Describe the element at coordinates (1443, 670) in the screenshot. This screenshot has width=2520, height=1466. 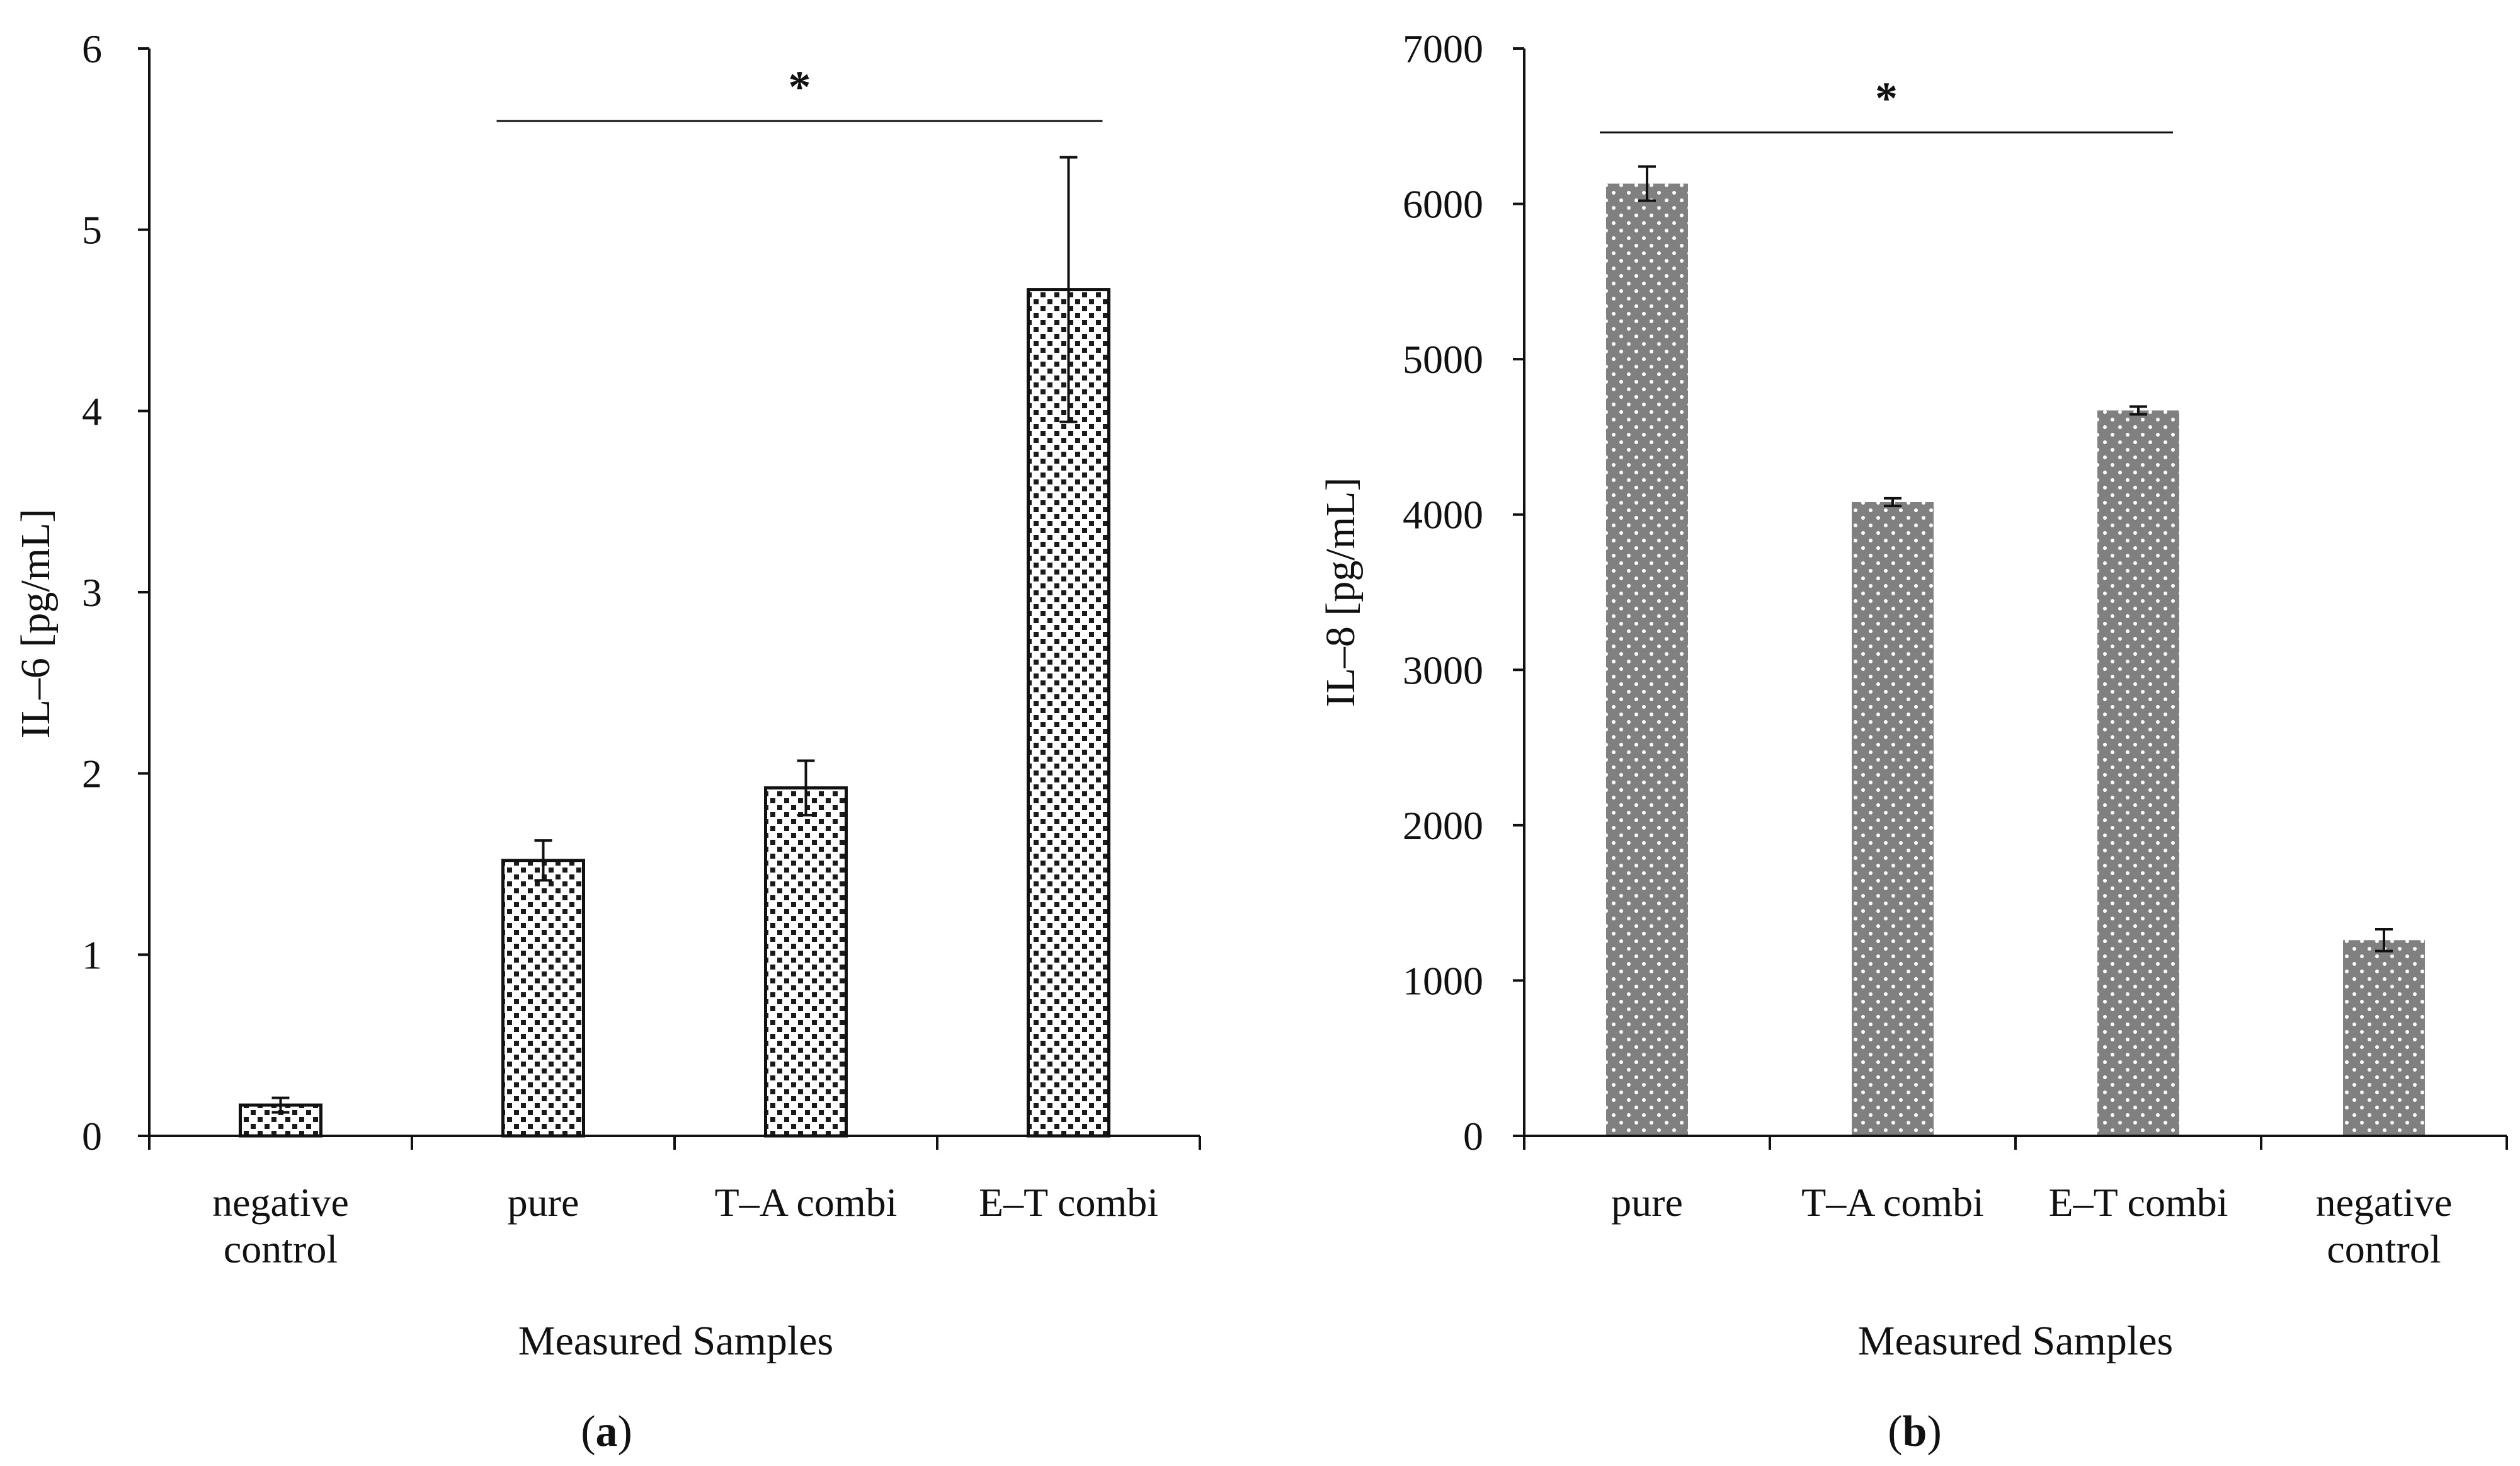
I see `y-tick-label: 3000` at that location.